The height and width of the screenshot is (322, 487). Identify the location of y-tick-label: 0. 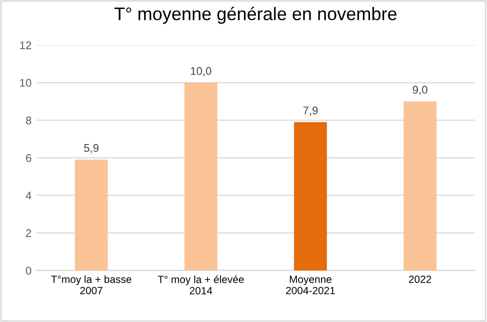
(29, 270).